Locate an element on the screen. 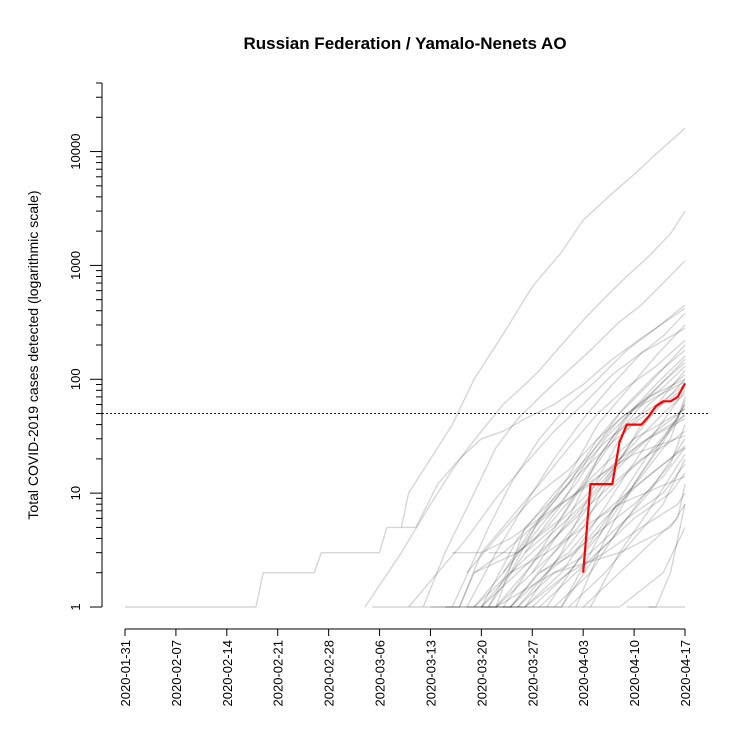 The width and height of the screenshot is (750, 750). x-tick-label: 2020-04-17 is located at coordinates (685, 673).